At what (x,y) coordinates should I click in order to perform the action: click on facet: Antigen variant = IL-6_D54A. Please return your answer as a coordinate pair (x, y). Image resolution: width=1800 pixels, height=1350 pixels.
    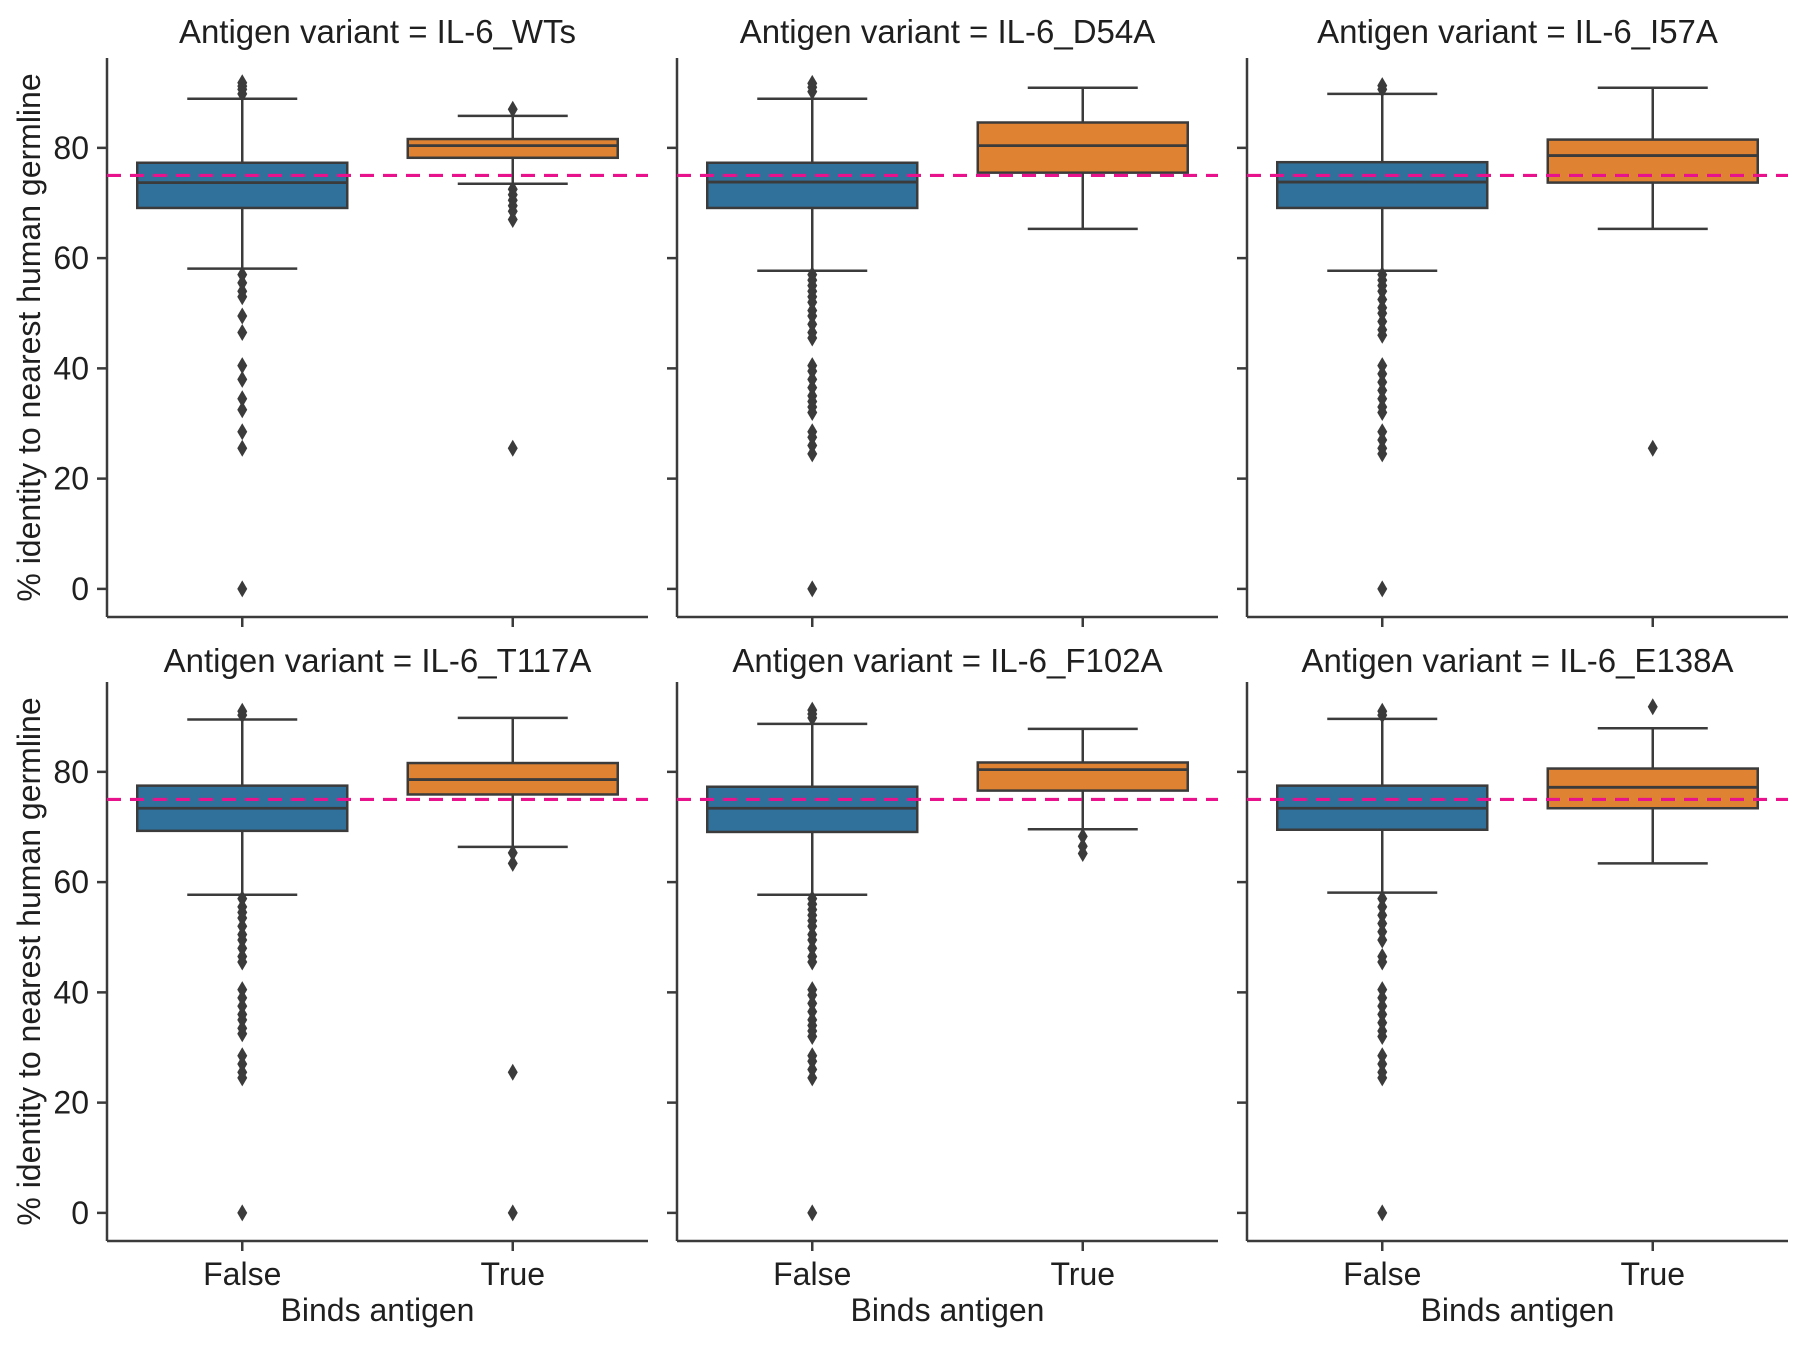
    Looking at the image, I should click on (942, 320).